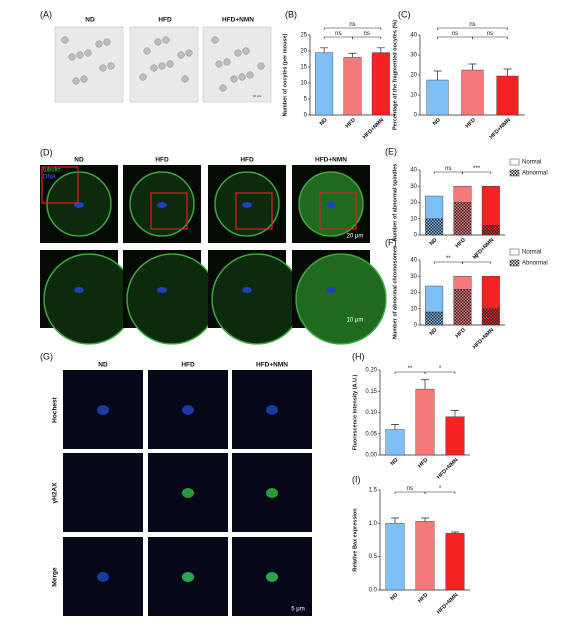 This screenshot has height=624, width=566. What do you see at coordinates (413, 293) in the screenshot?
I see `y-tick-label: 20` at bounding box center [413, 293].